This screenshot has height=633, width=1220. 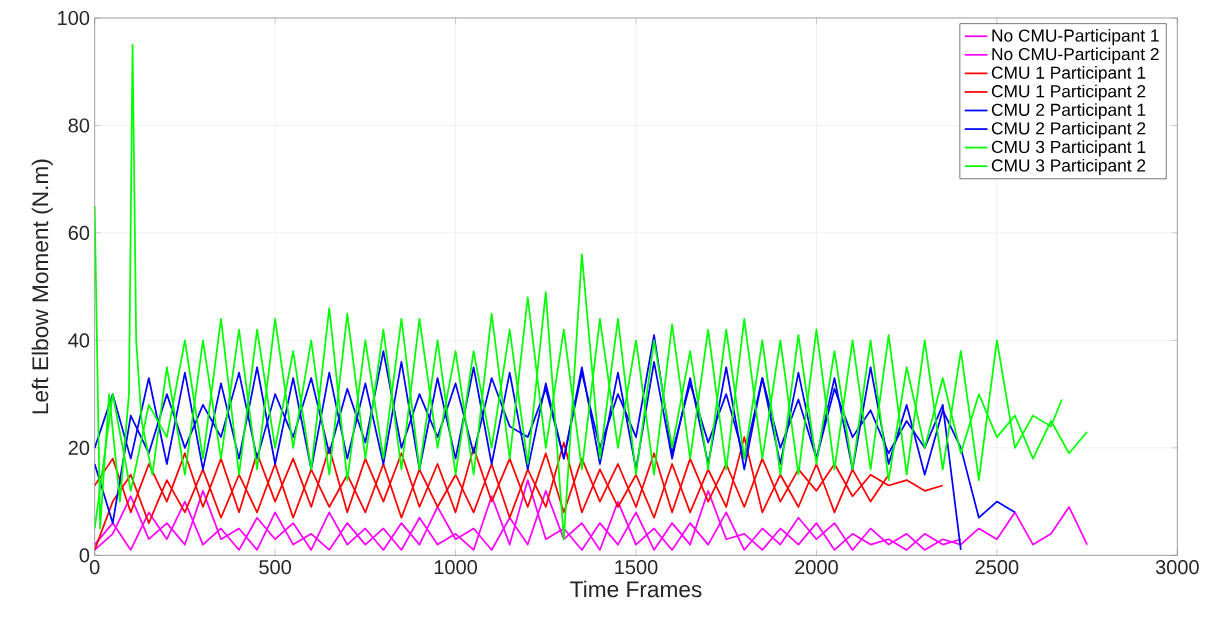 What do you see at coordinates (79, 447) in the screenshot?
I see `y-tick-label: 20` at bounding box center [79, 447].